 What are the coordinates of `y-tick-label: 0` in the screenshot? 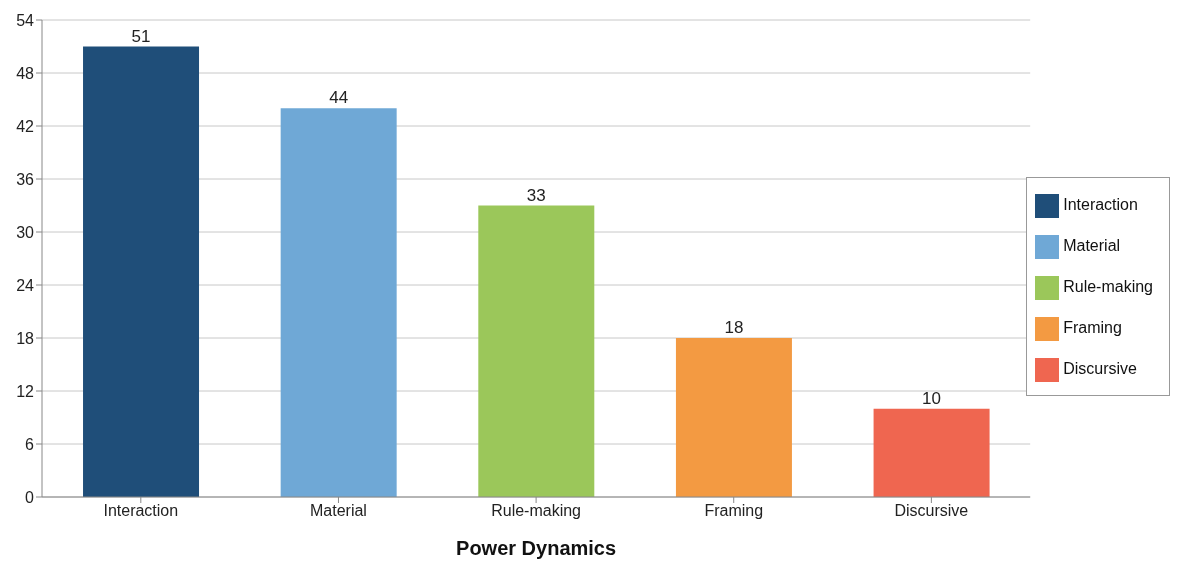 It's located at (30, 497).